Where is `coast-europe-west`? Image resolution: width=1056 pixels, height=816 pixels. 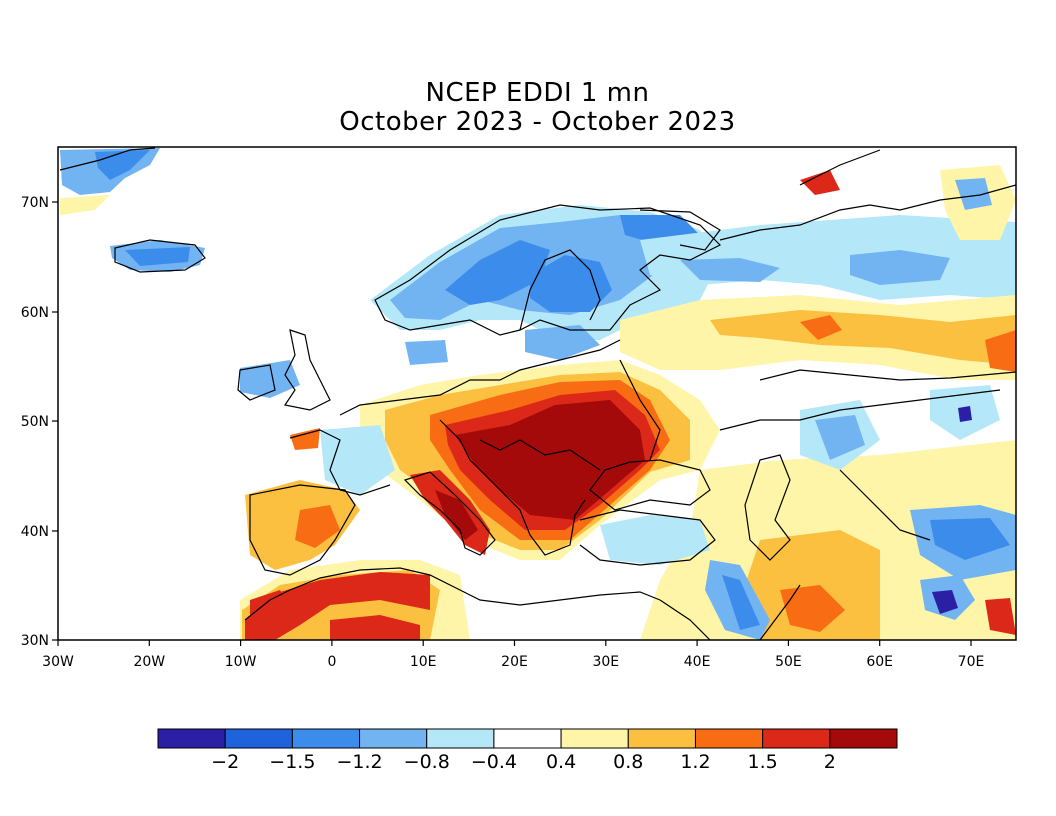
coast-europe-west is located at coordinates (480, 377).